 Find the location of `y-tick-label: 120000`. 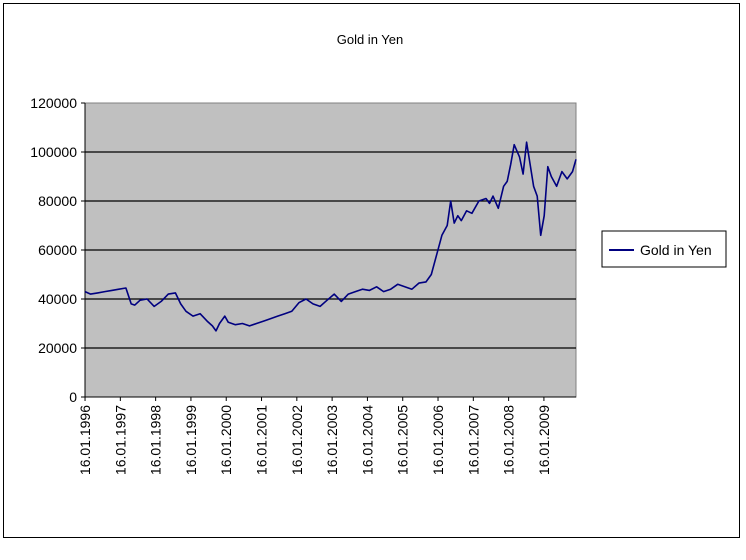

y-tick-label: 120000 is located at coordinates (53, 103).